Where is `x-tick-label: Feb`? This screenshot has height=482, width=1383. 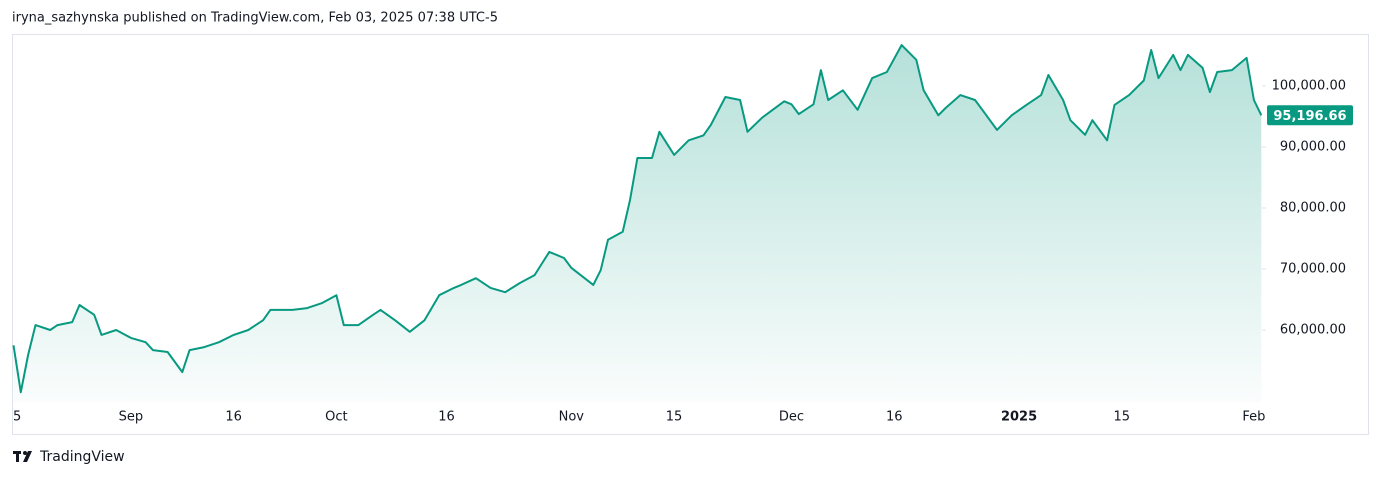
x-tick-label: Feb is located at coordinates (1253, 417).